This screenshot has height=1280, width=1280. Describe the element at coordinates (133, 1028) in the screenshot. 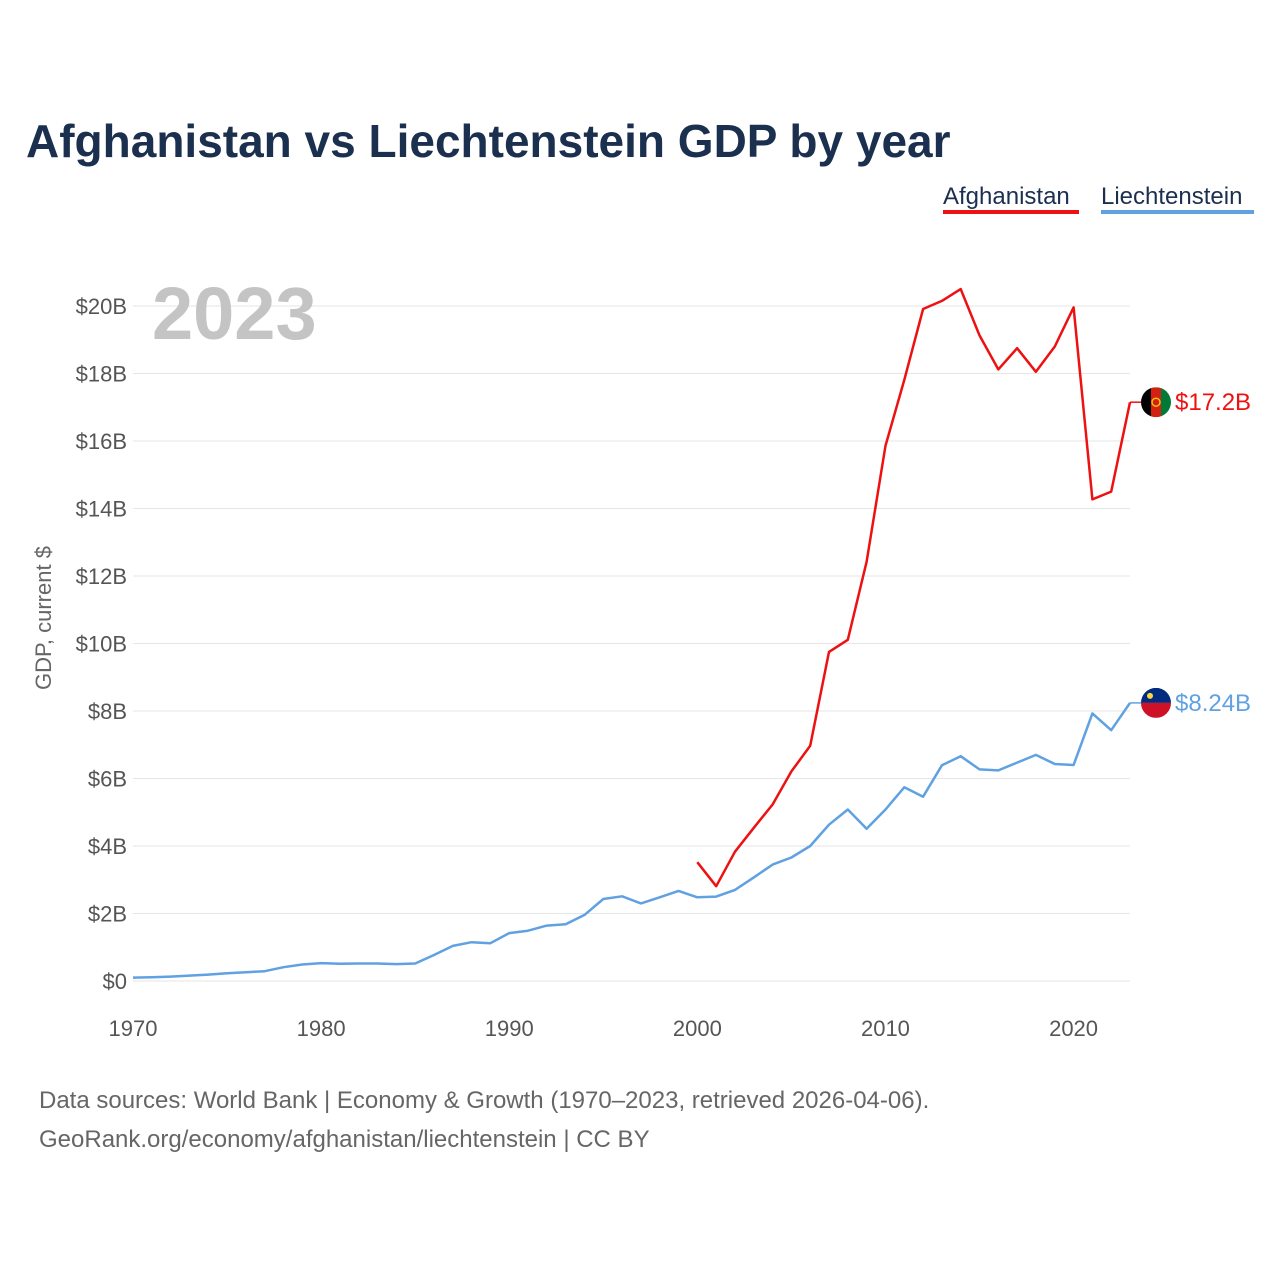

I see `x-tick-label: 1970` at that location.